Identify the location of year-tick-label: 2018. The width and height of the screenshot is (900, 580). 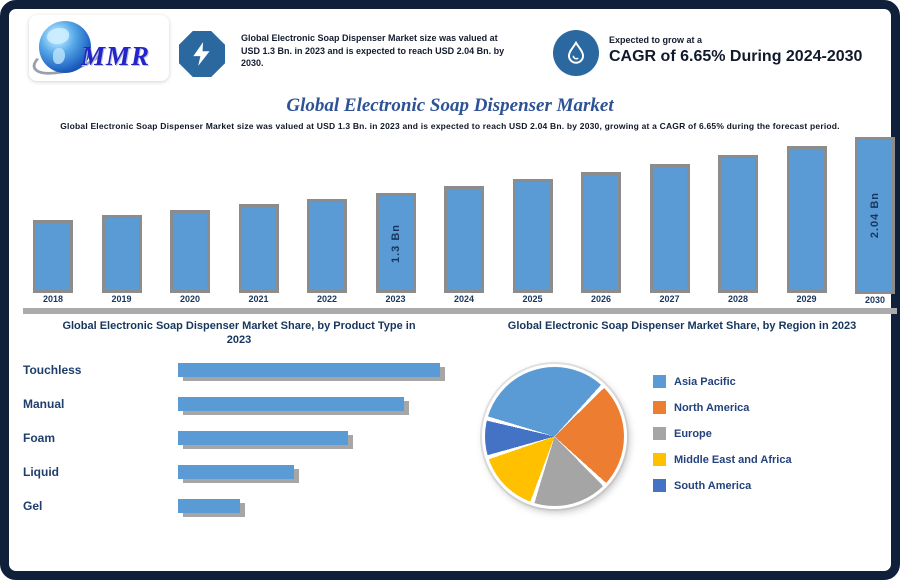
(53, 299).